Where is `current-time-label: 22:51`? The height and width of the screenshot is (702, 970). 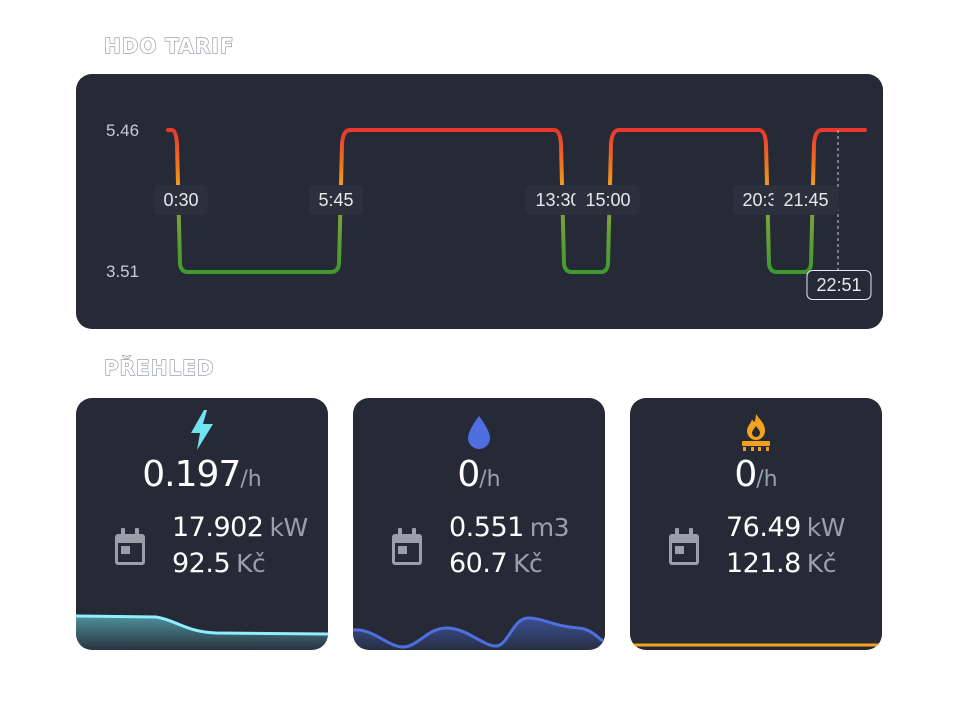 current-time-label: 22:51 is located at coordinates (839, 285).